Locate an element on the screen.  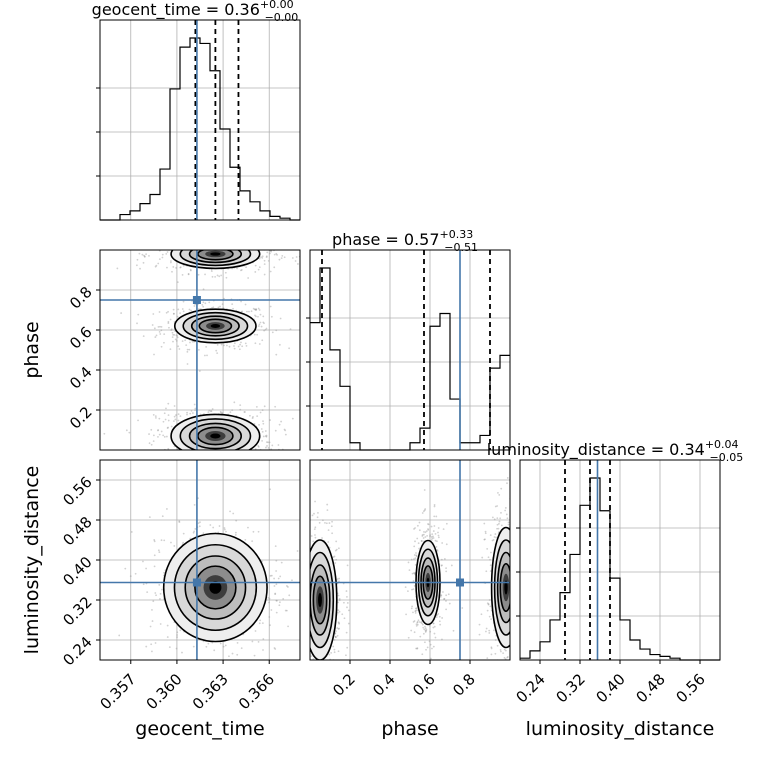
x-axis-label-geocent_time: geocent_time is located at coordinates (199, 729).